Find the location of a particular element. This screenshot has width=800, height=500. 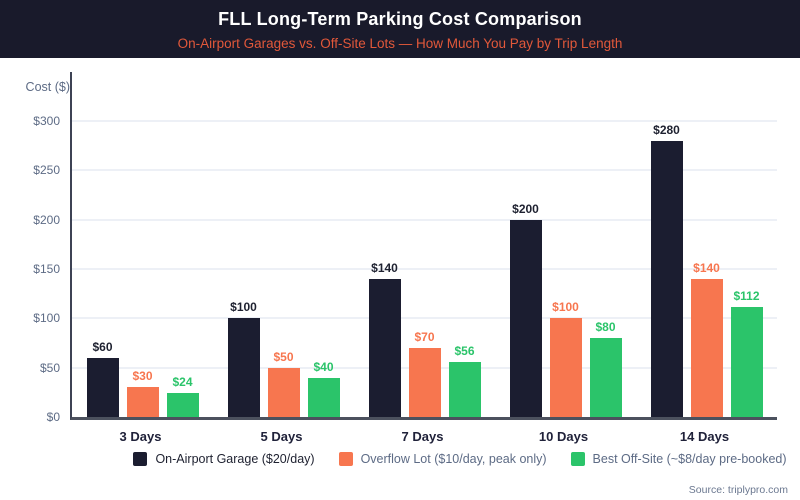

bar-value-label: $50 is located at coordinates (283, 356).